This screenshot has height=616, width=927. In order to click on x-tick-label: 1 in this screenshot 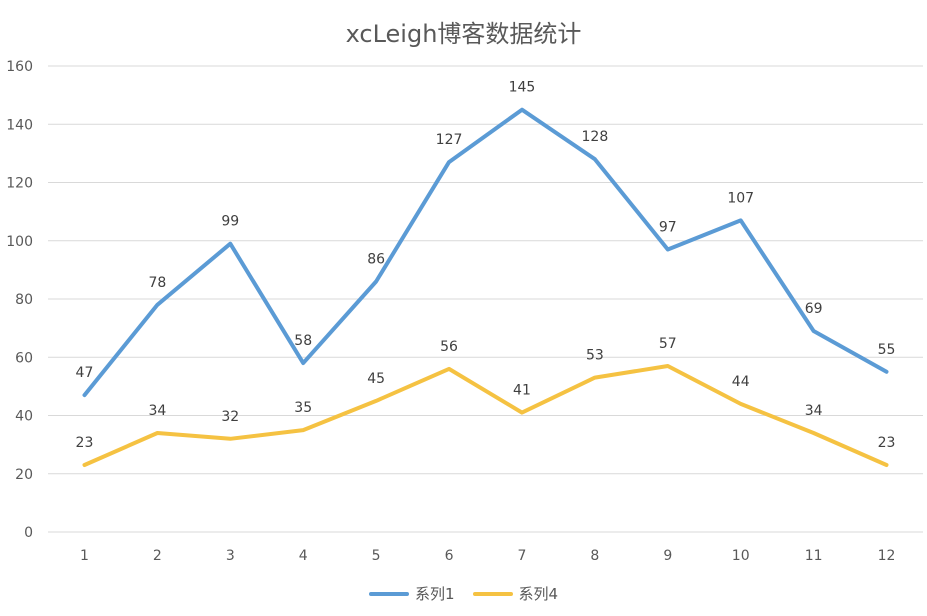, I will do `click(84, 556)`.